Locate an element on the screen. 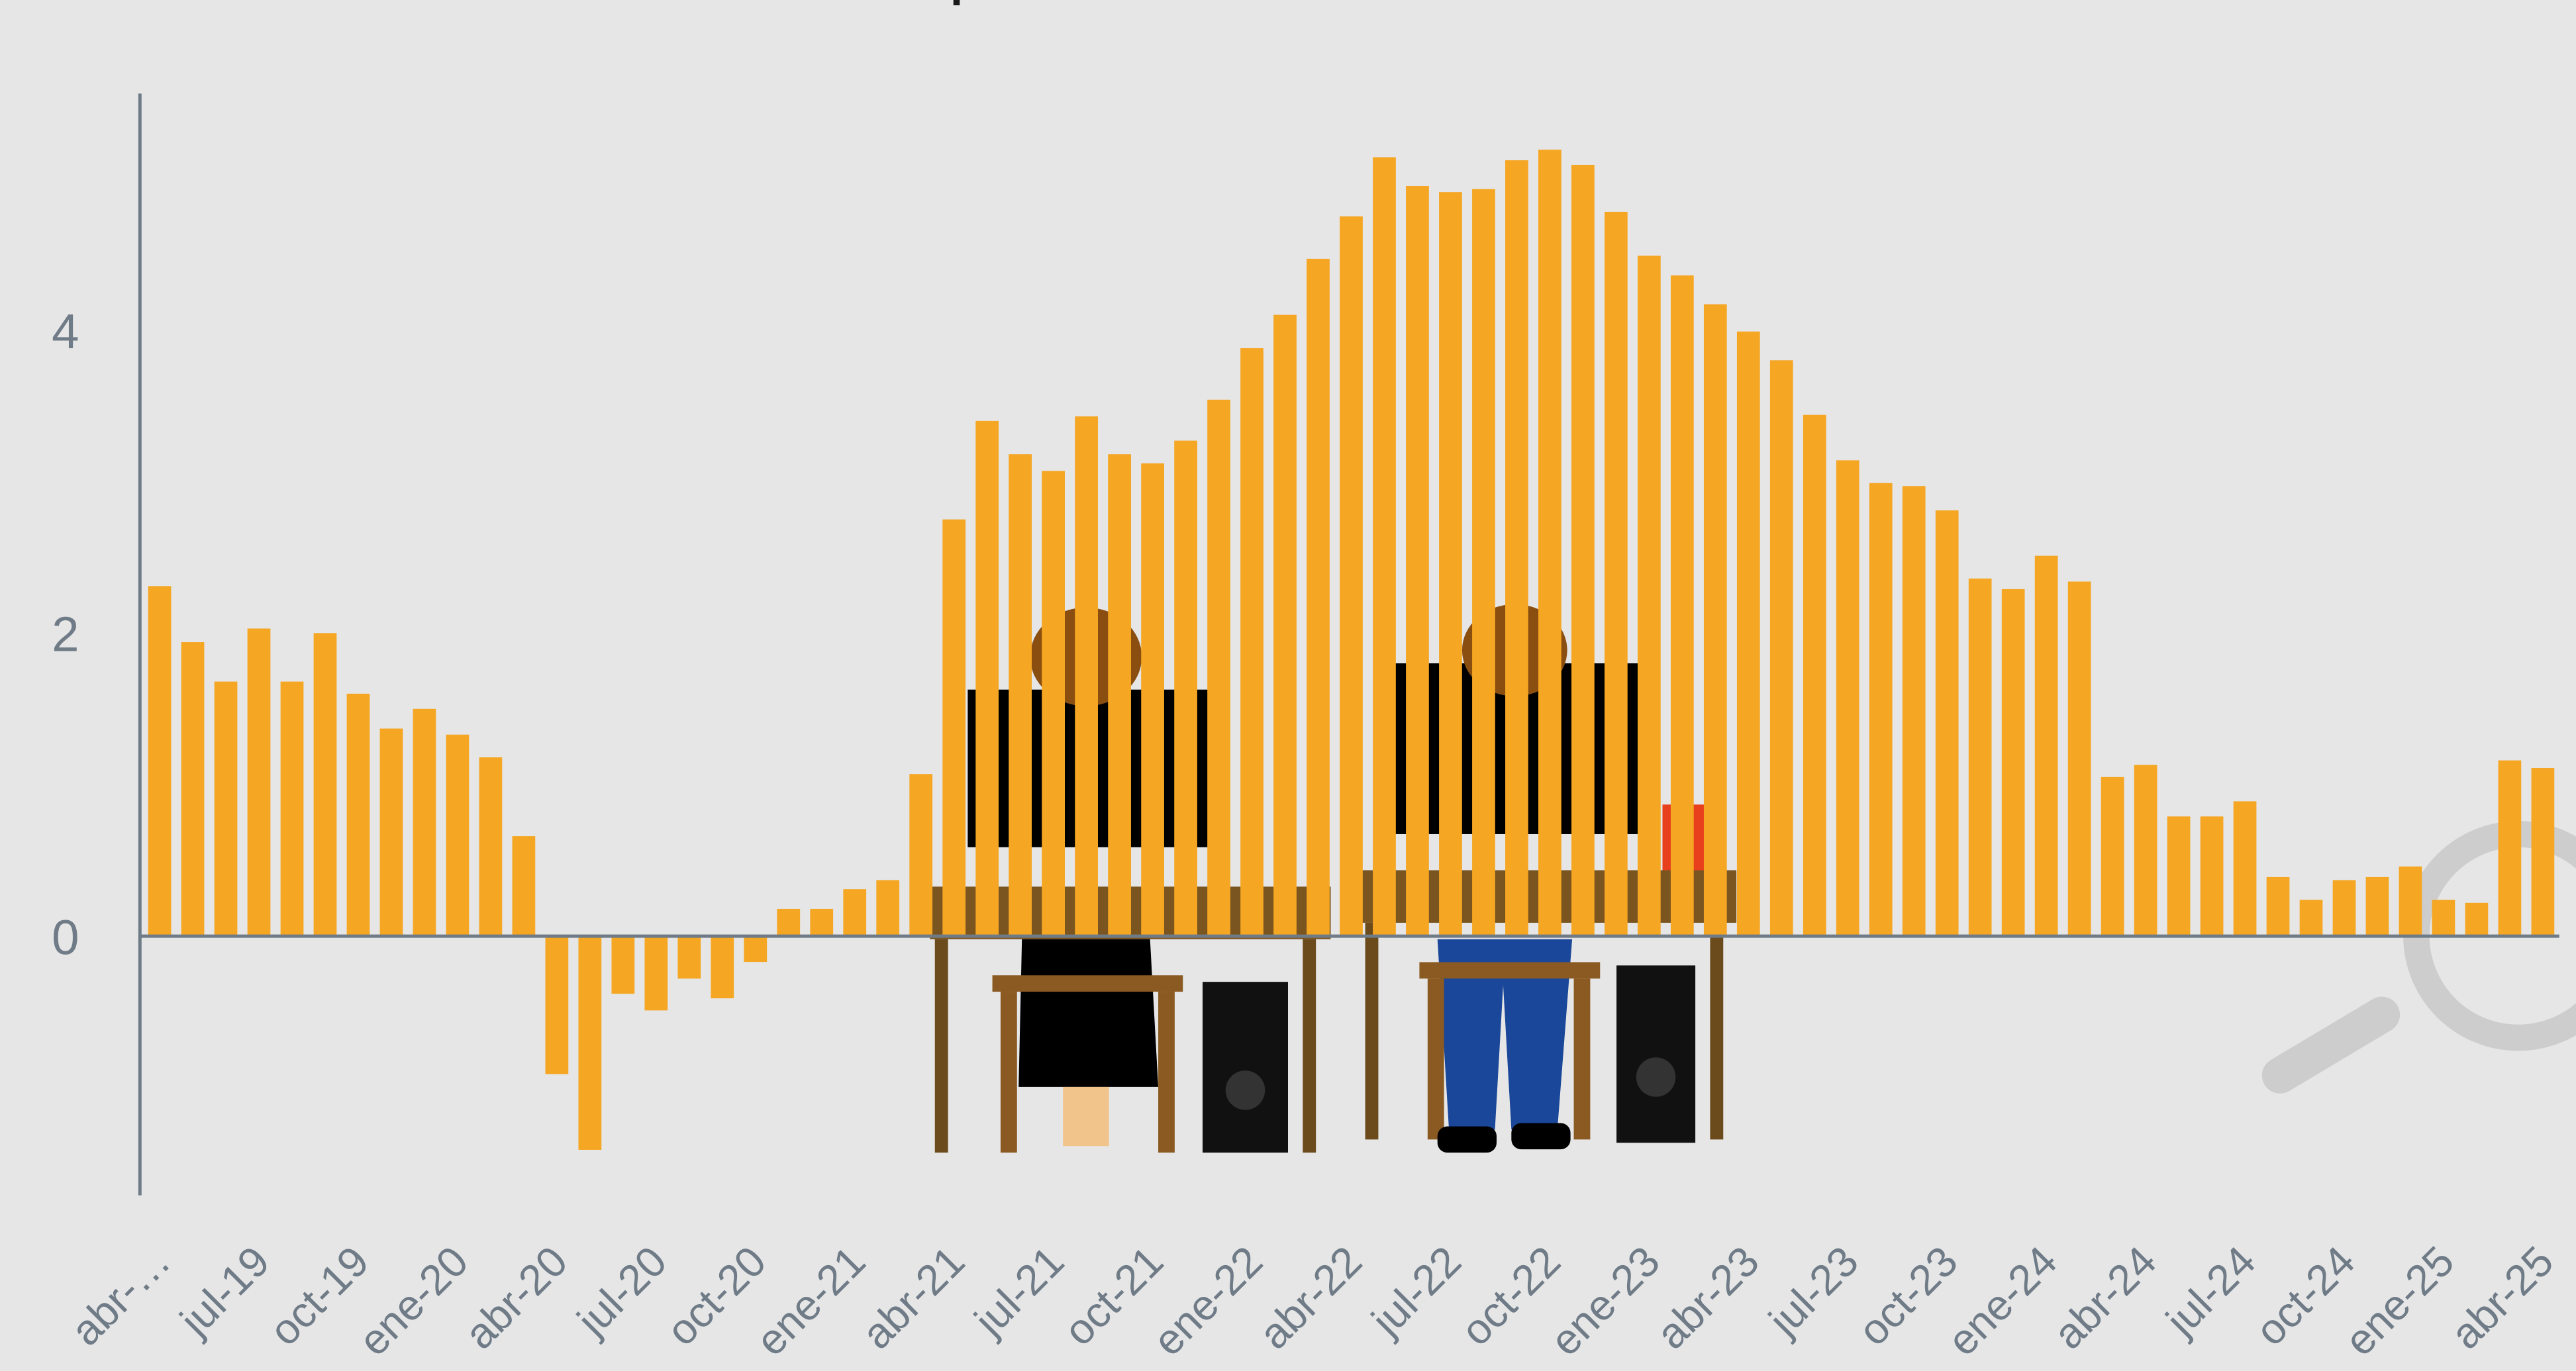 Image resolution: width=2576 pixels, height=1371 pixels. y-tick-label: 4 is located at coordinates (65, 331).